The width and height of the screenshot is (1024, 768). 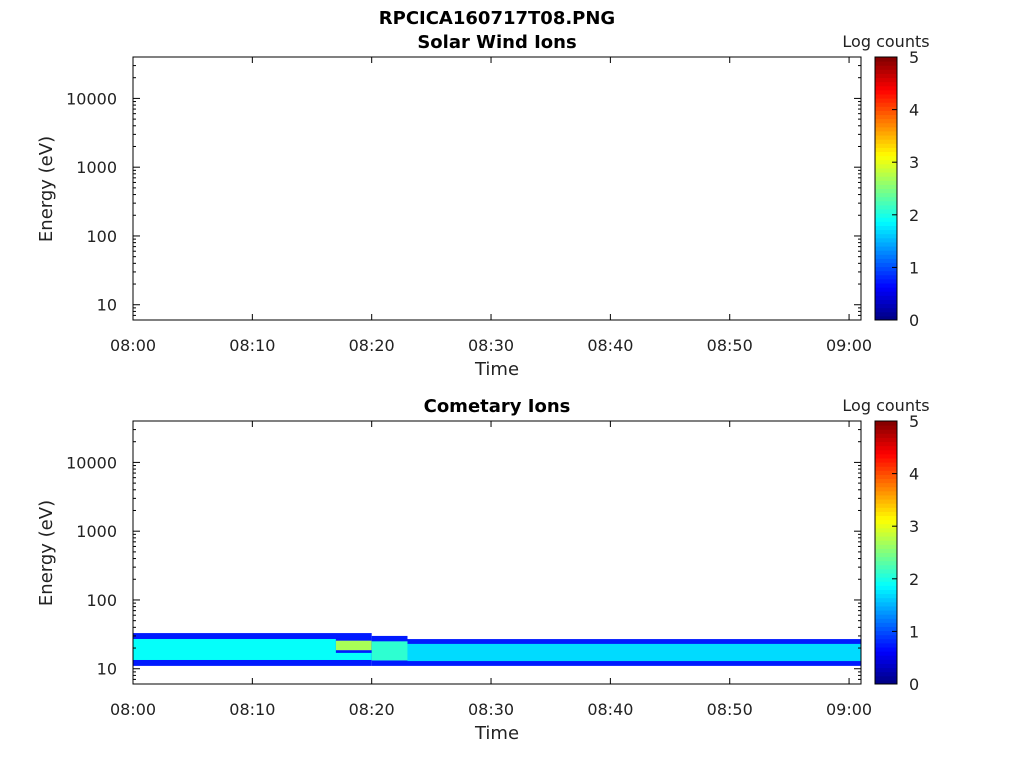 I want to click on colorbar-tick-label: 2, so click(x=914, y=215).